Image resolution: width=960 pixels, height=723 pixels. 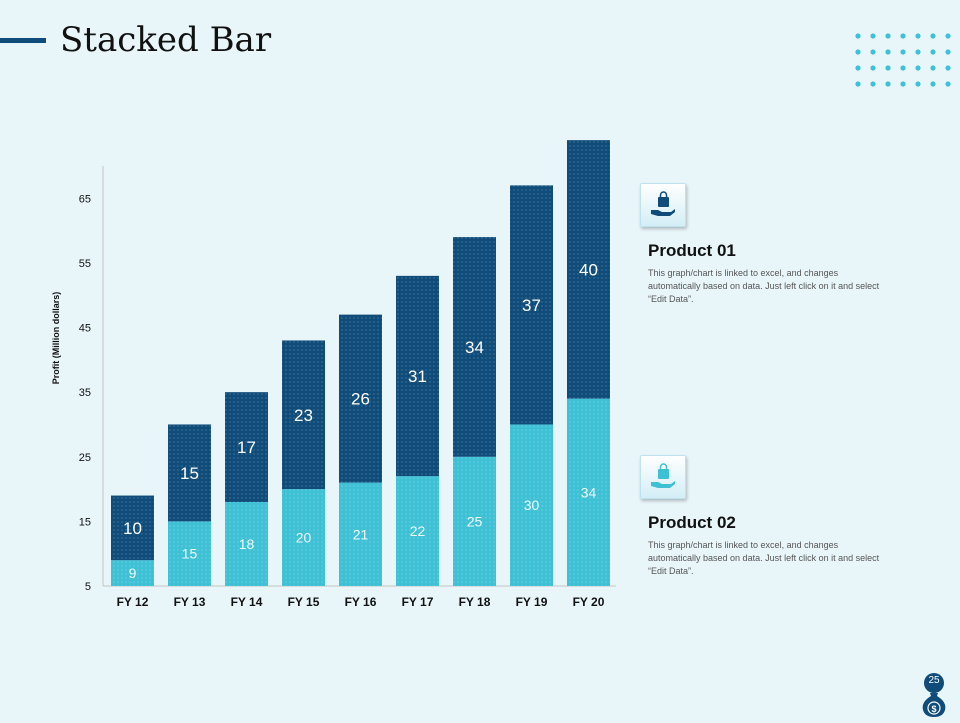 What do you see at coordinates (85, 522) in the screenshot?
I see `y-tick-label: 15` at bounding box center [85, 522].